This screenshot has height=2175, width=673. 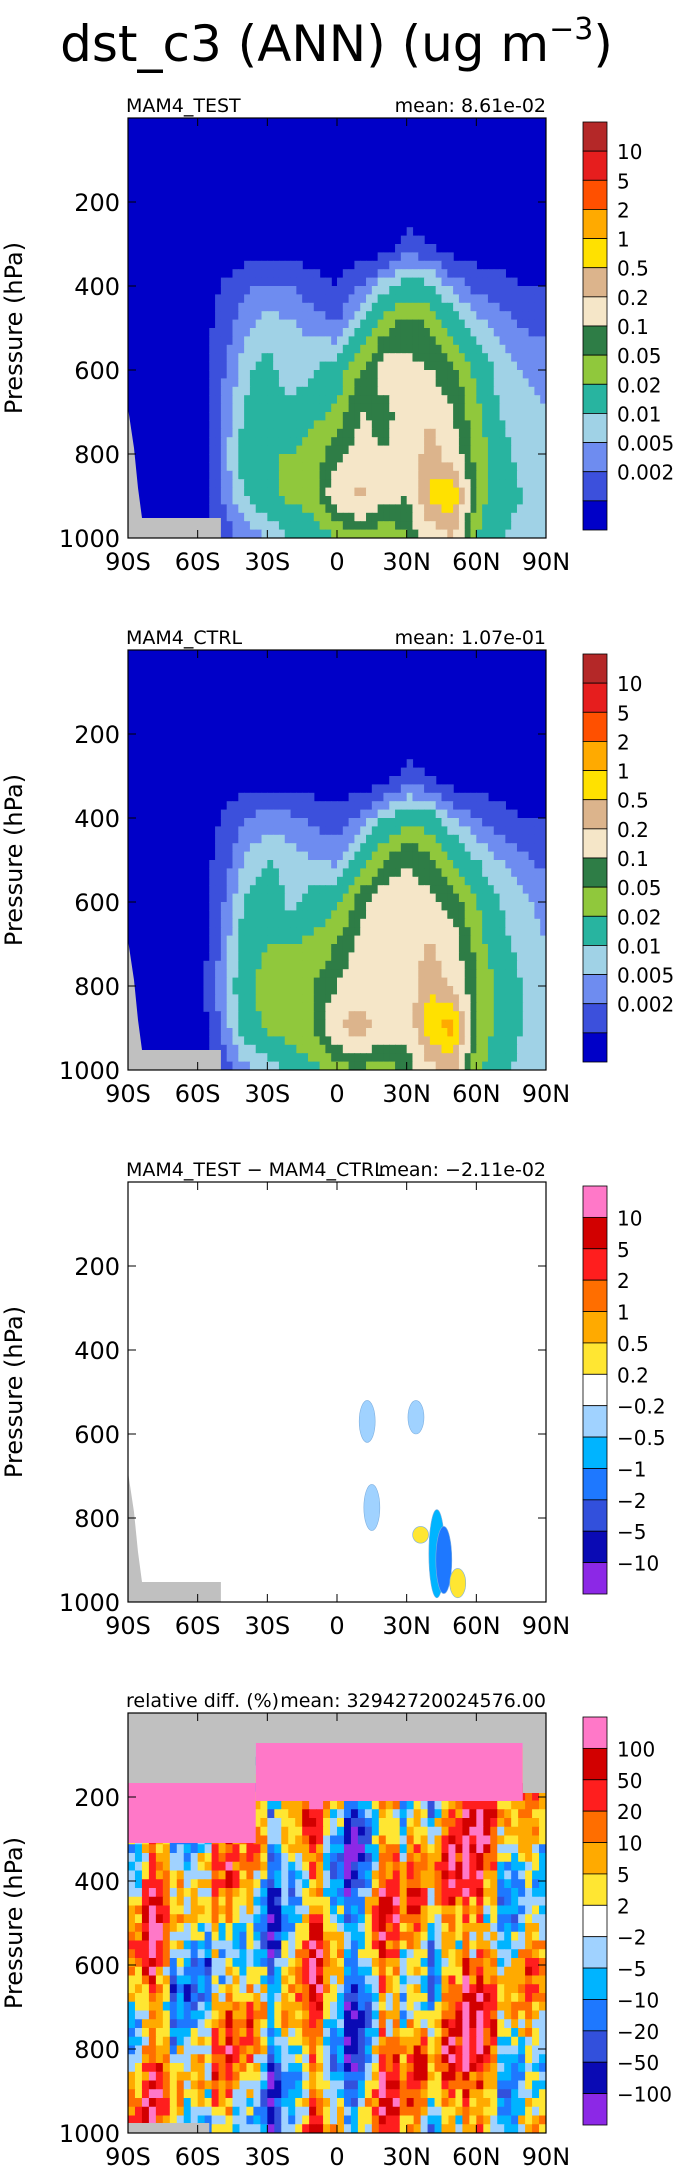 I want to click on colorbar-label: −2, so click(x=631, y=1501).